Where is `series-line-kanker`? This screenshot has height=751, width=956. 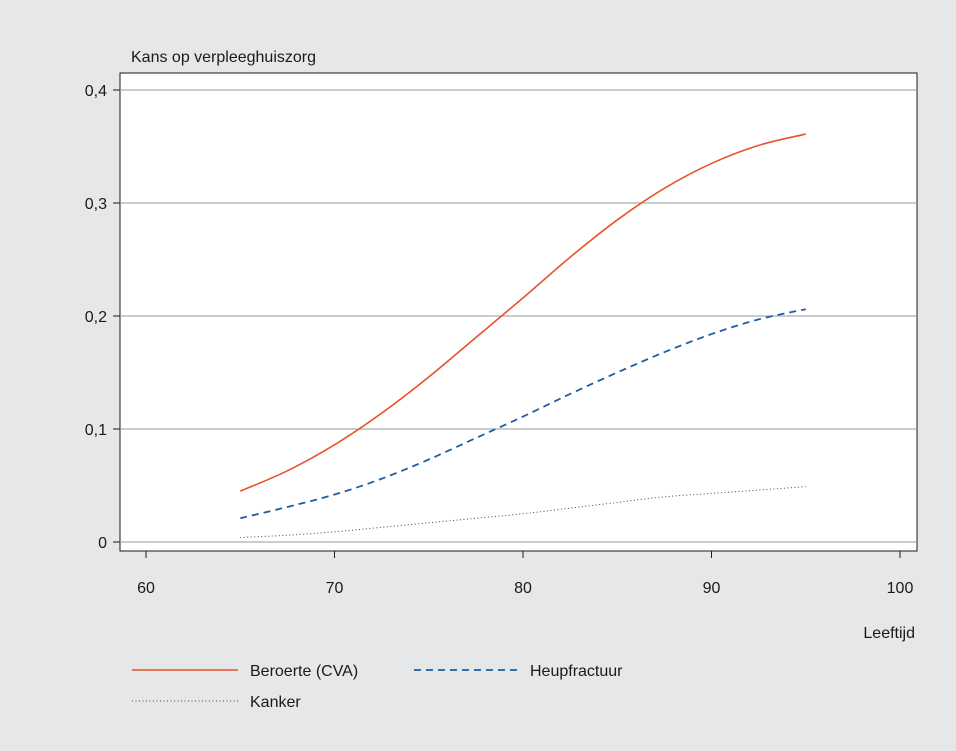 series-line-kanker is located at coordinates (523, 512).